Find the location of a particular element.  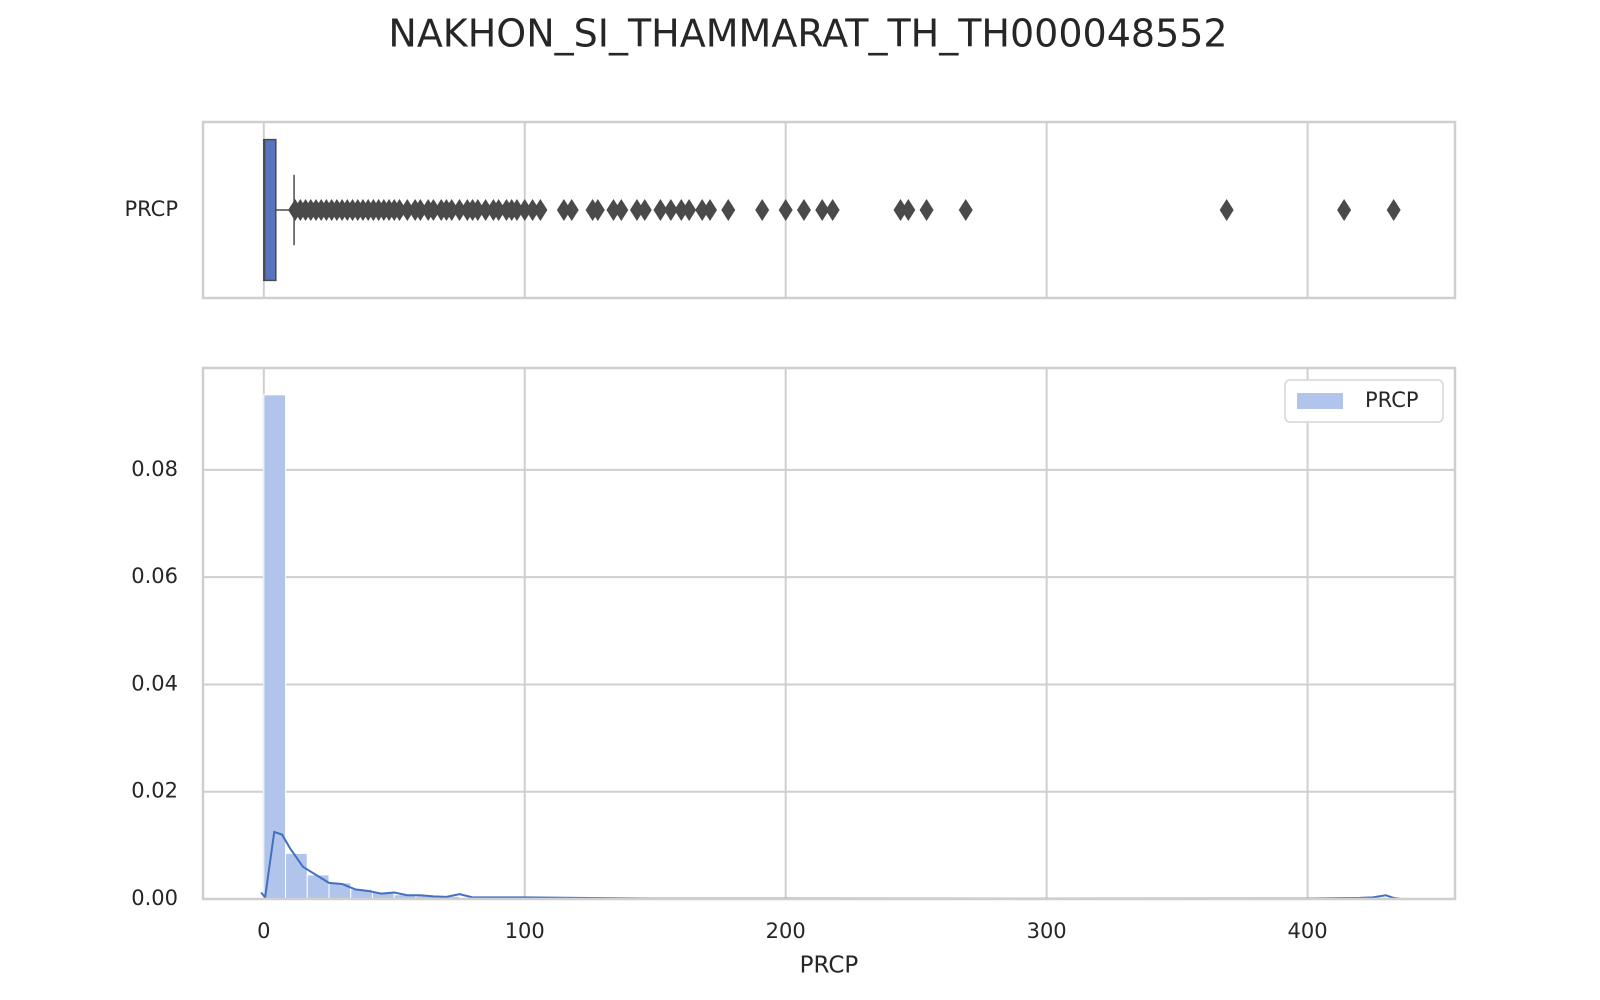

x-tick-label: 400 is located at coordinates (1308, 931).